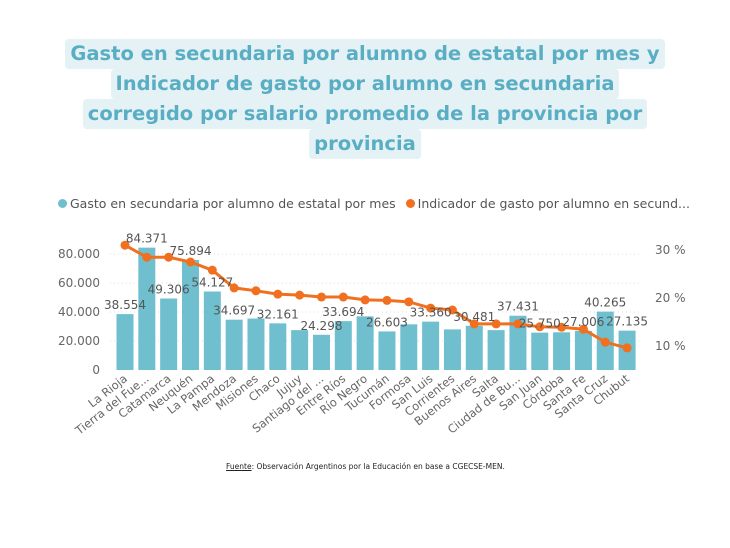 Image resolution: width=730 pixels, height=548 pixels. Describe the element at coordinates (212, 283) in the screenshot. I see `bar-data-label: 54.127` at that location.